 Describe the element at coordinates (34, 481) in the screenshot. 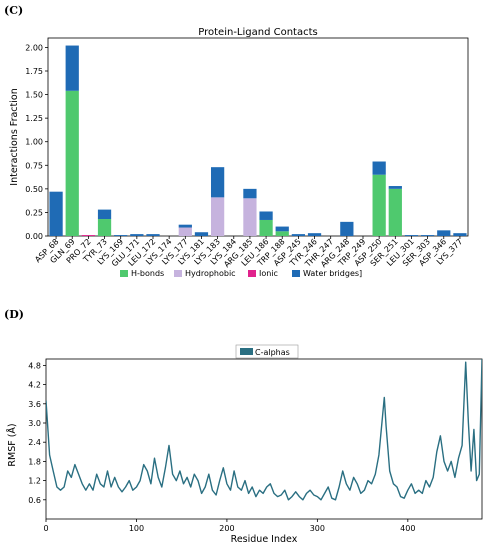

I see `panel-d-y-tick-label: 1.2` at that location.